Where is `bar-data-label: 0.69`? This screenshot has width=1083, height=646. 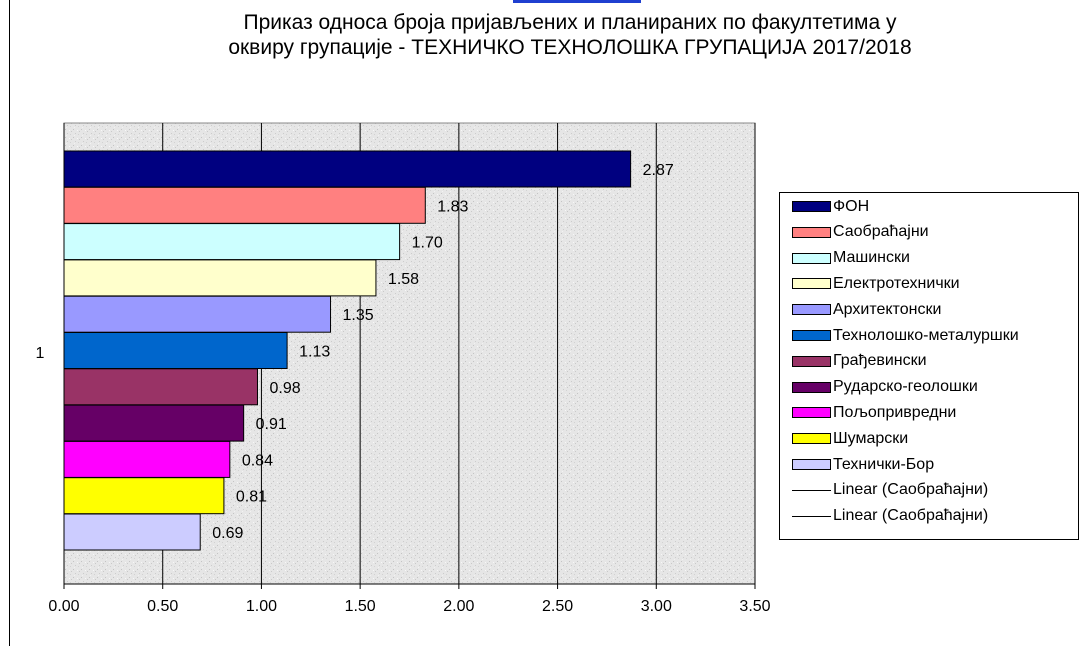 bar-data-label: 0.69 is located at coordinates (227, 533).